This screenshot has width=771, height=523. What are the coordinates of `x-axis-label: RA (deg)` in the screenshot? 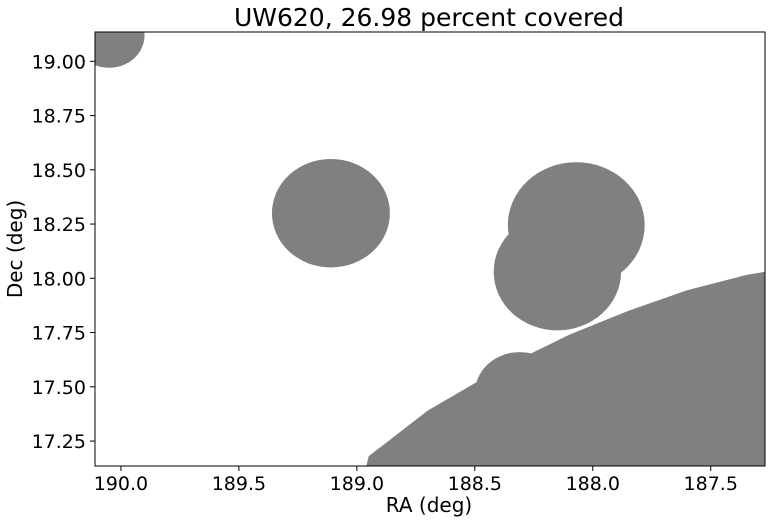 It's located at (429, 505).